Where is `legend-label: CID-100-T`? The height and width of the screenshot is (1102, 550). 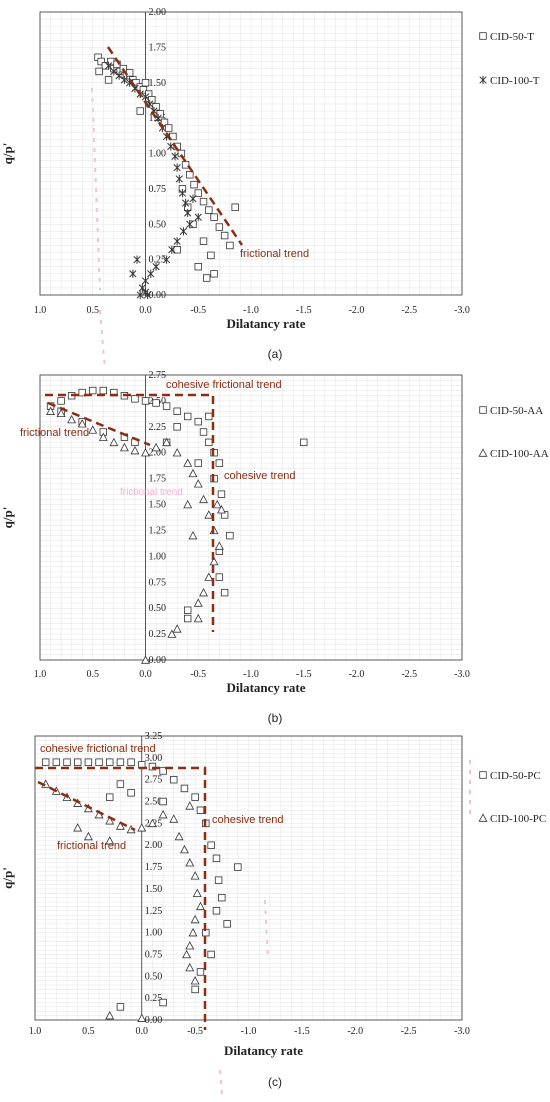
legend-label: CID-100-T is located at coordinates (515, 81).